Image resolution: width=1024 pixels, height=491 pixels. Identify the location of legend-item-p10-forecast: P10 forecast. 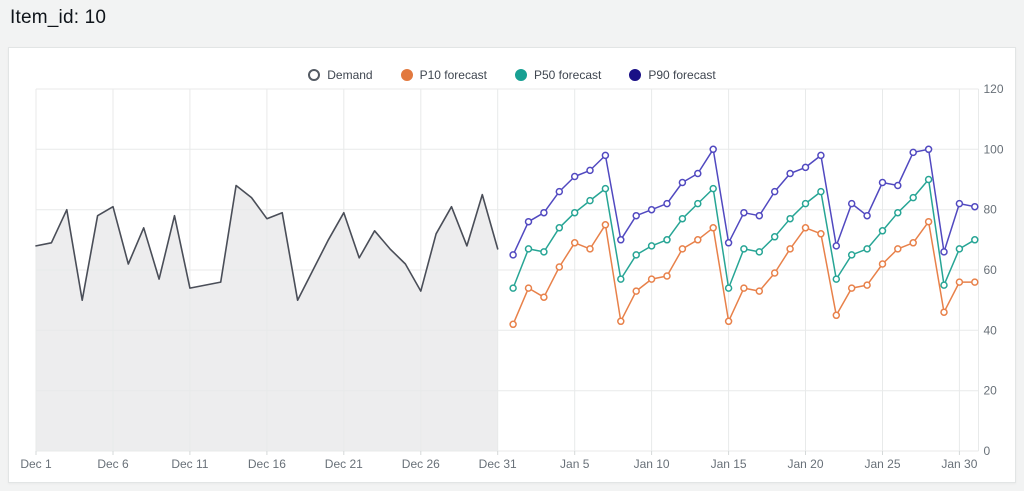
(443, 75).